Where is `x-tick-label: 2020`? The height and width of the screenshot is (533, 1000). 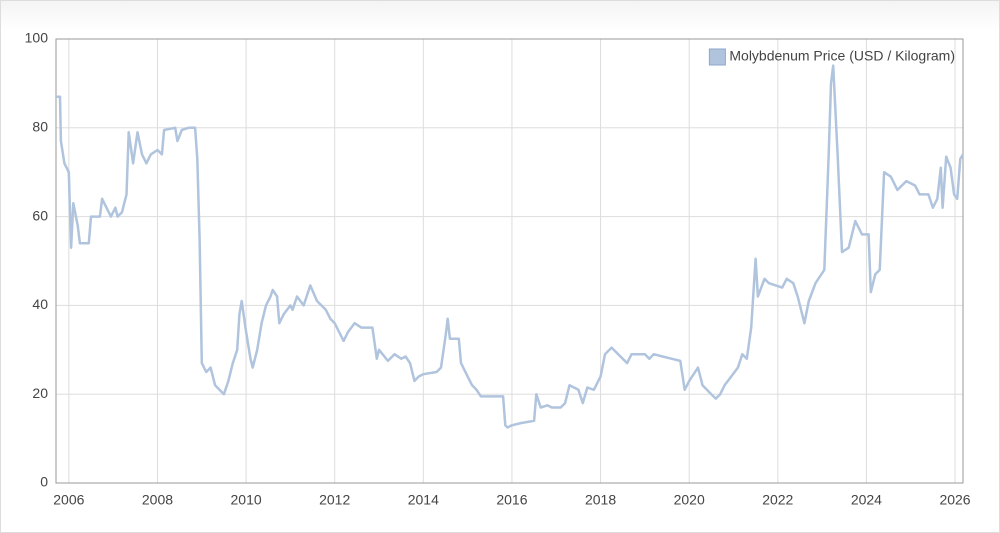
x-tick-label: 2020 is located at coordinates (689, 500).